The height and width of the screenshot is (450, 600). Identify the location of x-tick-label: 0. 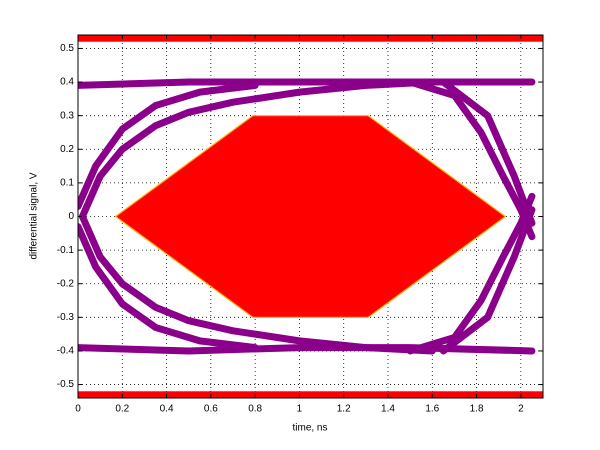
(78, 409).